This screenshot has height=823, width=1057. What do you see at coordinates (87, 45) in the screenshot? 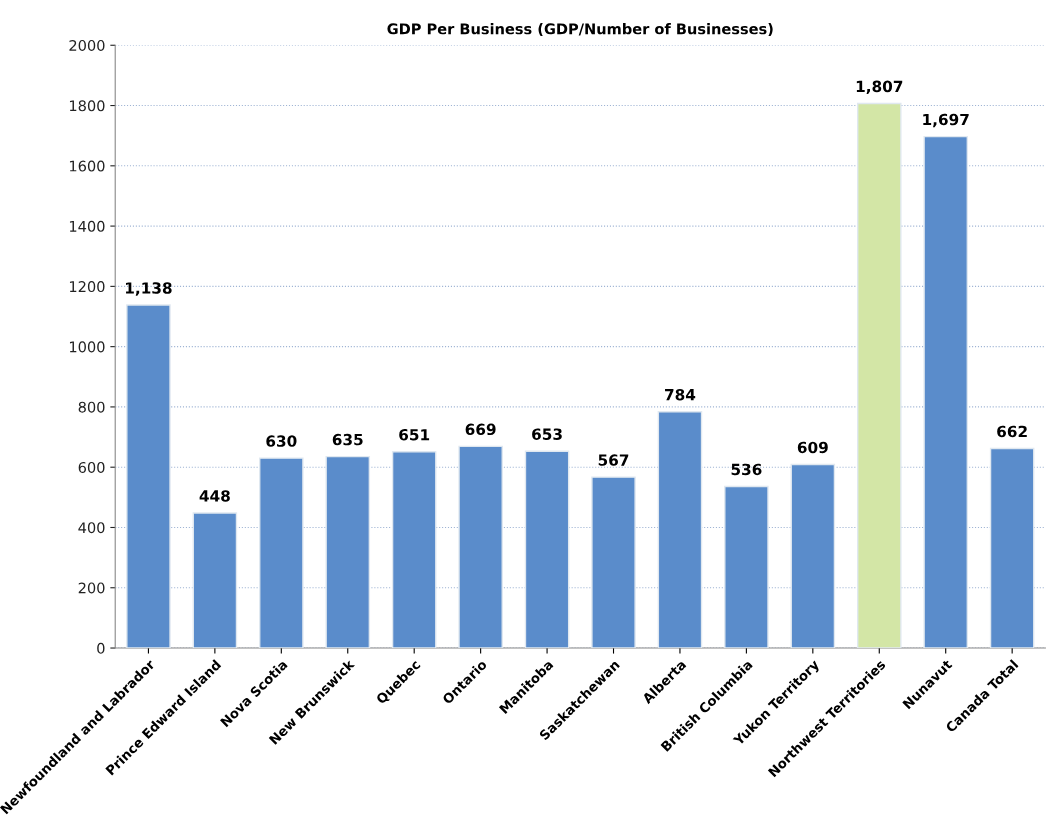
I see `y-tick-label: 2000` at bounding box center [87, 45].